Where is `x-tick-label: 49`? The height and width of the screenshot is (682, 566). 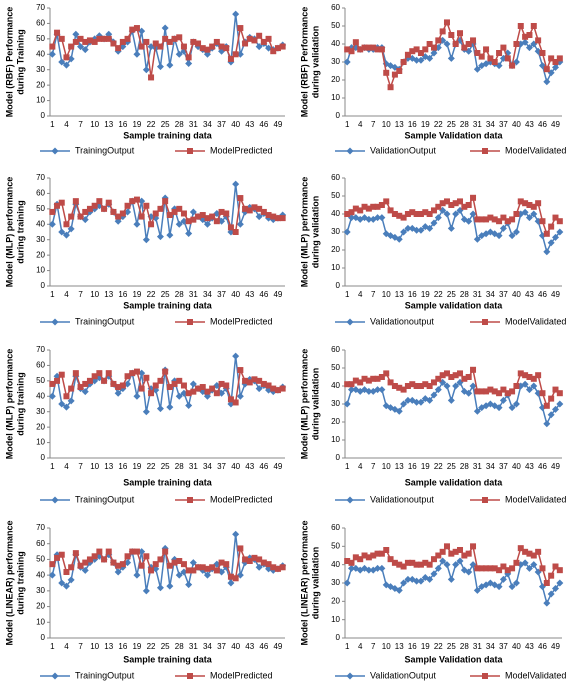
x-tick-label: 49 is located at coordinates (555, 646).